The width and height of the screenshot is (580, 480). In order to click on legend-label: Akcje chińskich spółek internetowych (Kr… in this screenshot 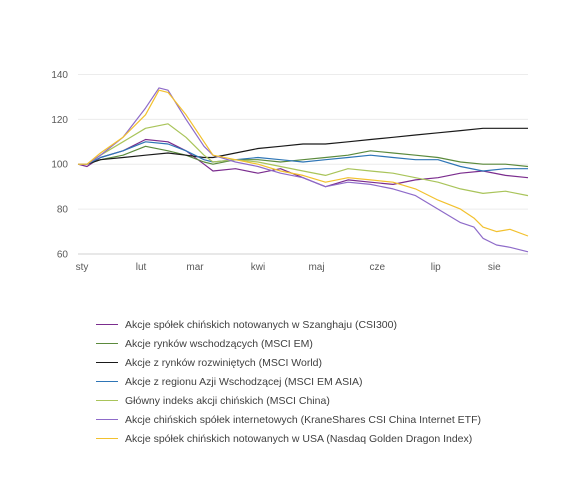, I will do `click(303, 419)`.